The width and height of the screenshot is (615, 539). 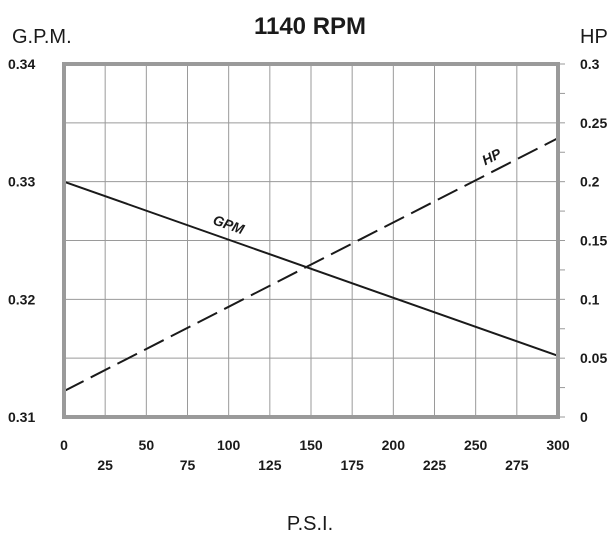 I want to click on x-tick-label: 100, so click(x=229, y=445).